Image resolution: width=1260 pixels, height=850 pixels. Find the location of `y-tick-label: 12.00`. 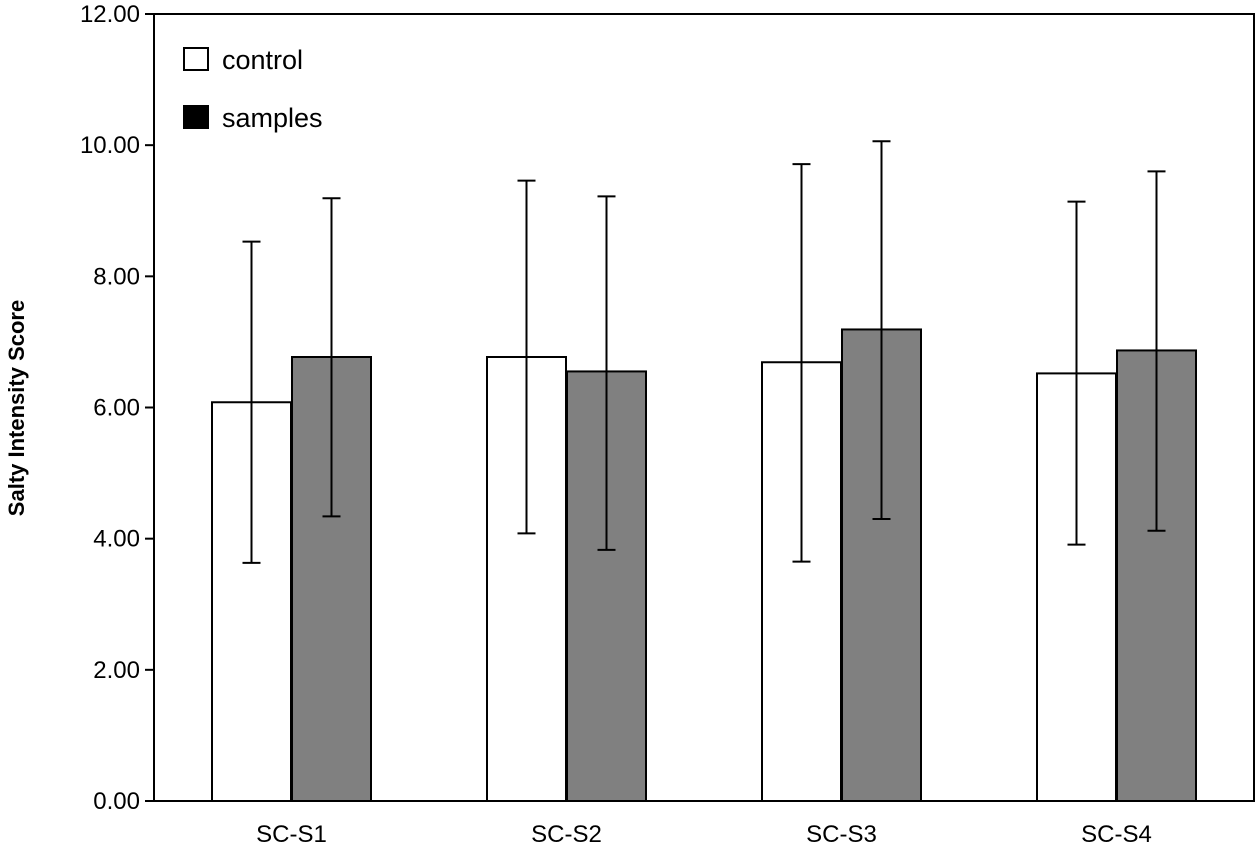

y-tick-label: 12.00 is located at coordinates (110, 14).